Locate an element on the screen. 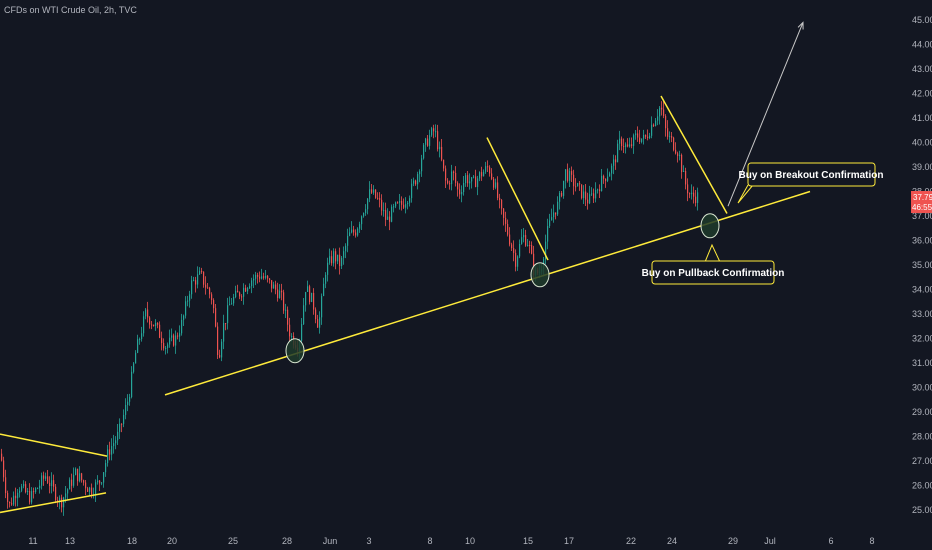  time-tick-label: 20 is located at coordinates (172, 541).